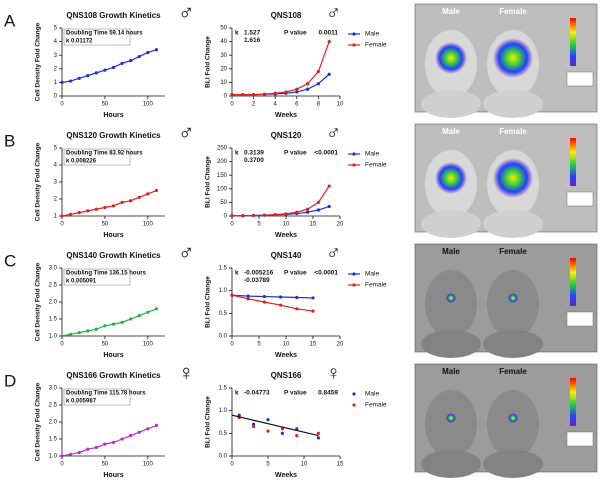 This screenshot has height=481, width=600. What do you see at coordinates (328, 393) in the screenshot?
I see `p-value: 0.8459` at bounding box center [328, 393].